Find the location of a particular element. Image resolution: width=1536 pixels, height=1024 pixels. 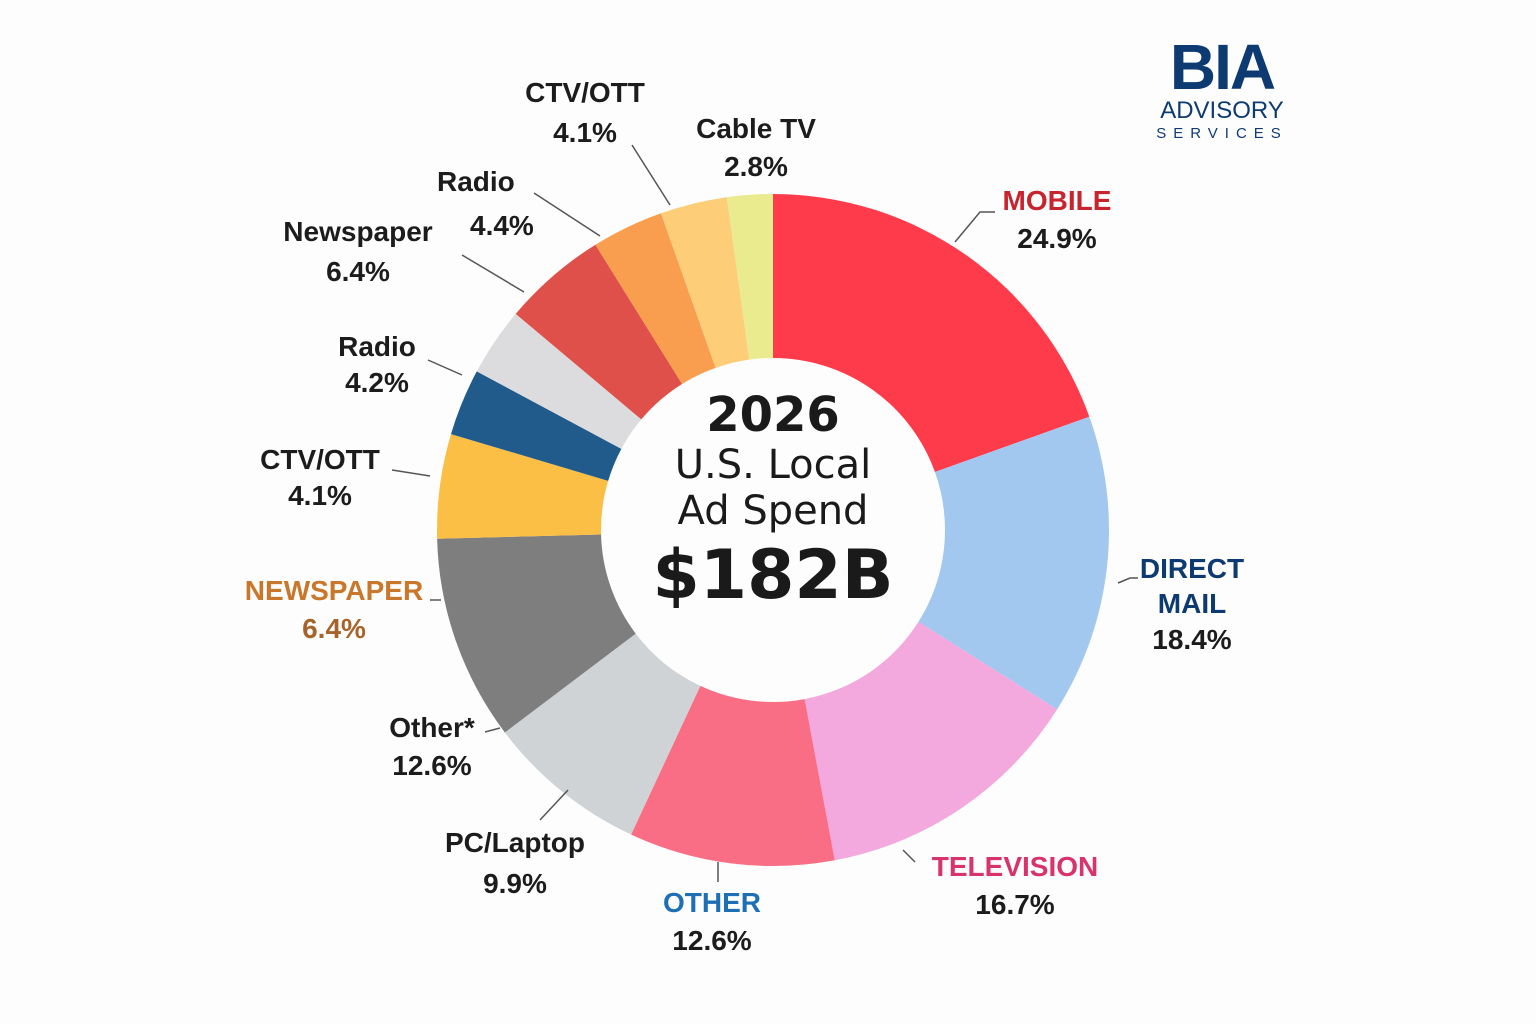

label-text: NEWSPAPER is located at coordinates (334, 590).